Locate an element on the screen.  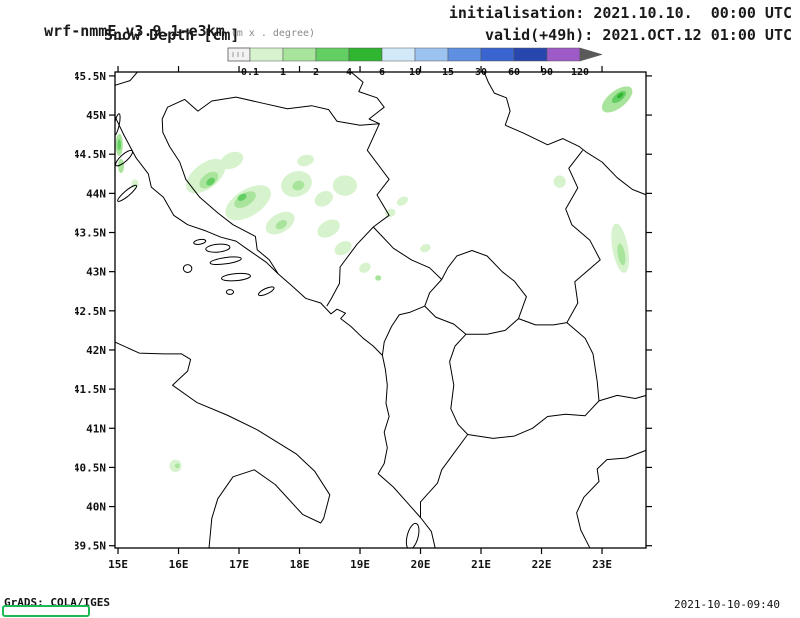
init-time-label: initialisation: 2021.10.10. 00:00 UTC is located at coordinates (620, 13).